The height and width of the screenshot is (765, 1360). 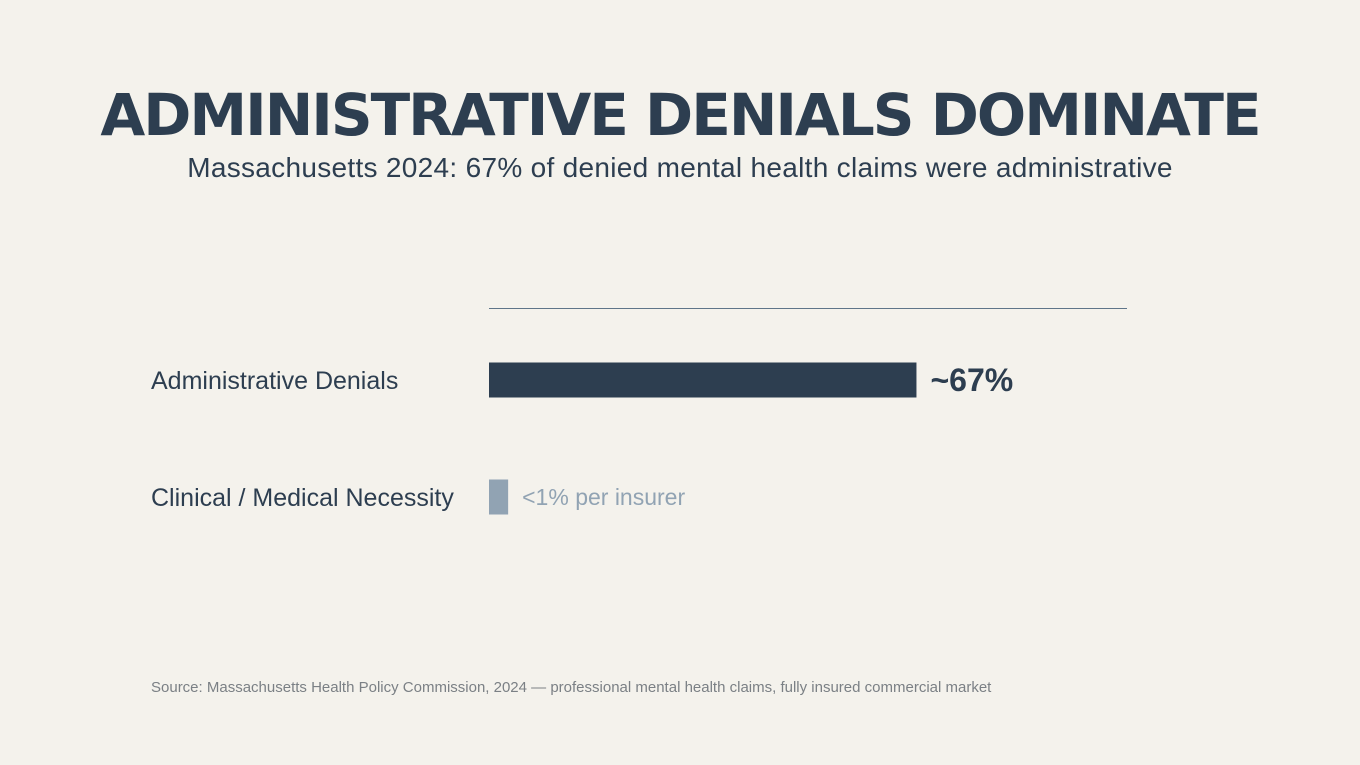 What do you see at coordinates (302, 498) in the screenshot?
I see `category-label: Clinical / Medical Necessity` at bounding box center [302, 498].